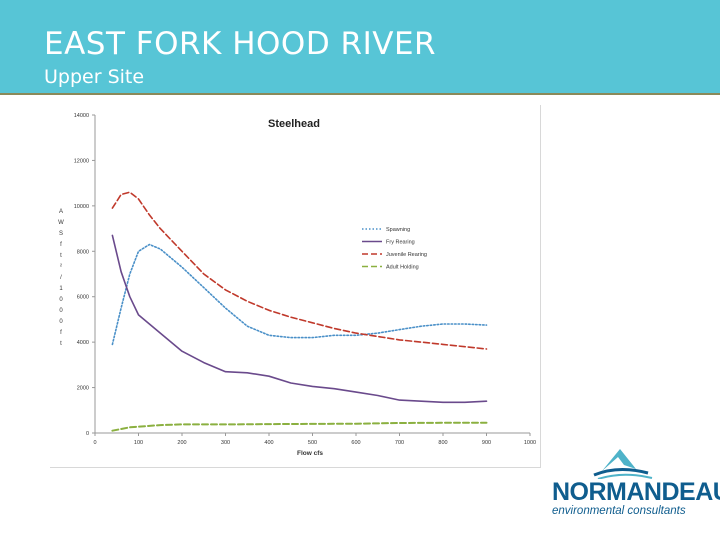 The height and width of the screenshot is (540, 720). Describe the element at coordinates (83, 298) in the screenshot. I see `y-tick-label: 6000` at that location.